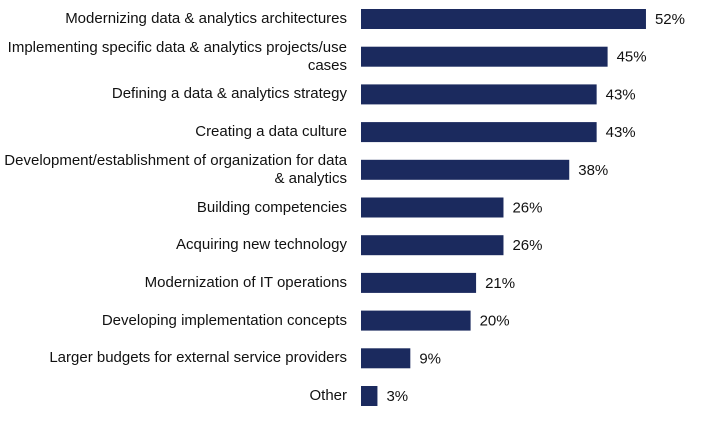 This screenshot has height=421, width=725. I want to click on category-label: Other, so click(328, 395).